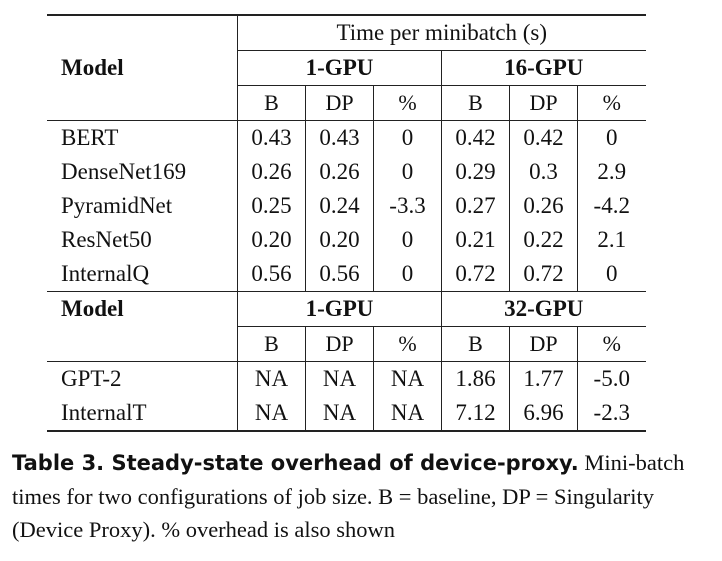 The width and height of the screenshot is (722, 561). I want to click on table-group-header-row: Model 1-GPU 32-GPU, so click(346, 309).